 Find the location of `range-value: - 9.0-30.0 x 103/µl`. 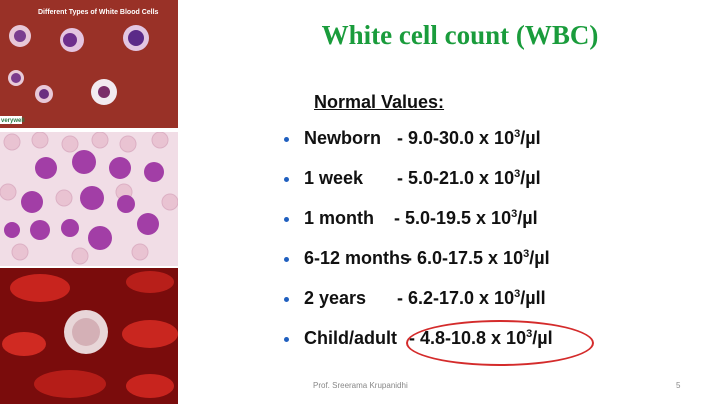

range-value: - 9.0-30.0 x 103/µl is located at coordinates (469, 138).